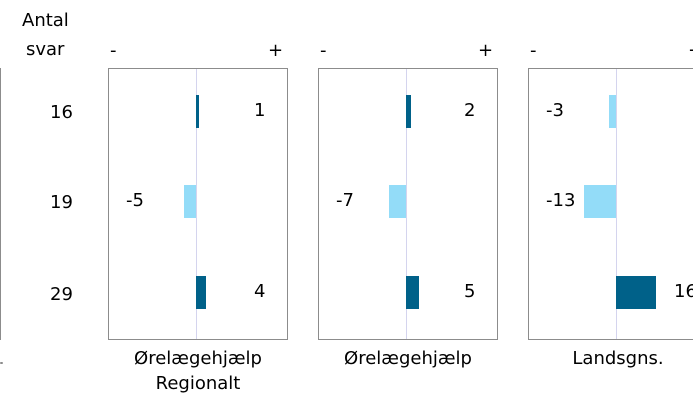 Image resolution: width=693 pixels, height=397 pixels. What do you see at coordinates (260, 291) in the screenshot?
I see `value-label-regional-row-3: 4` at bounding box center [260, 291].